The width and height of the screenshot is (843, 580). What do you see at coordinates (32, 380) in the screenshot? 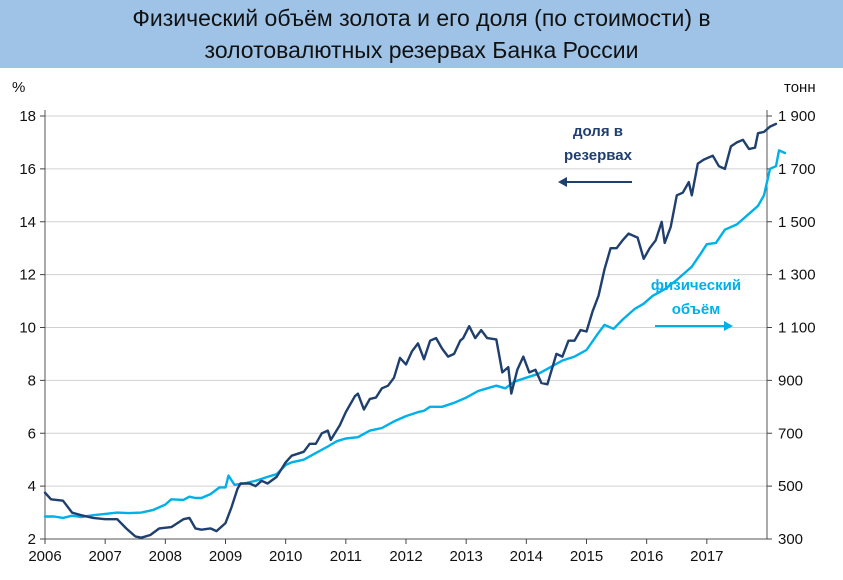
I see `left-tick-label-8: 8` at bounding box center [32, 380].